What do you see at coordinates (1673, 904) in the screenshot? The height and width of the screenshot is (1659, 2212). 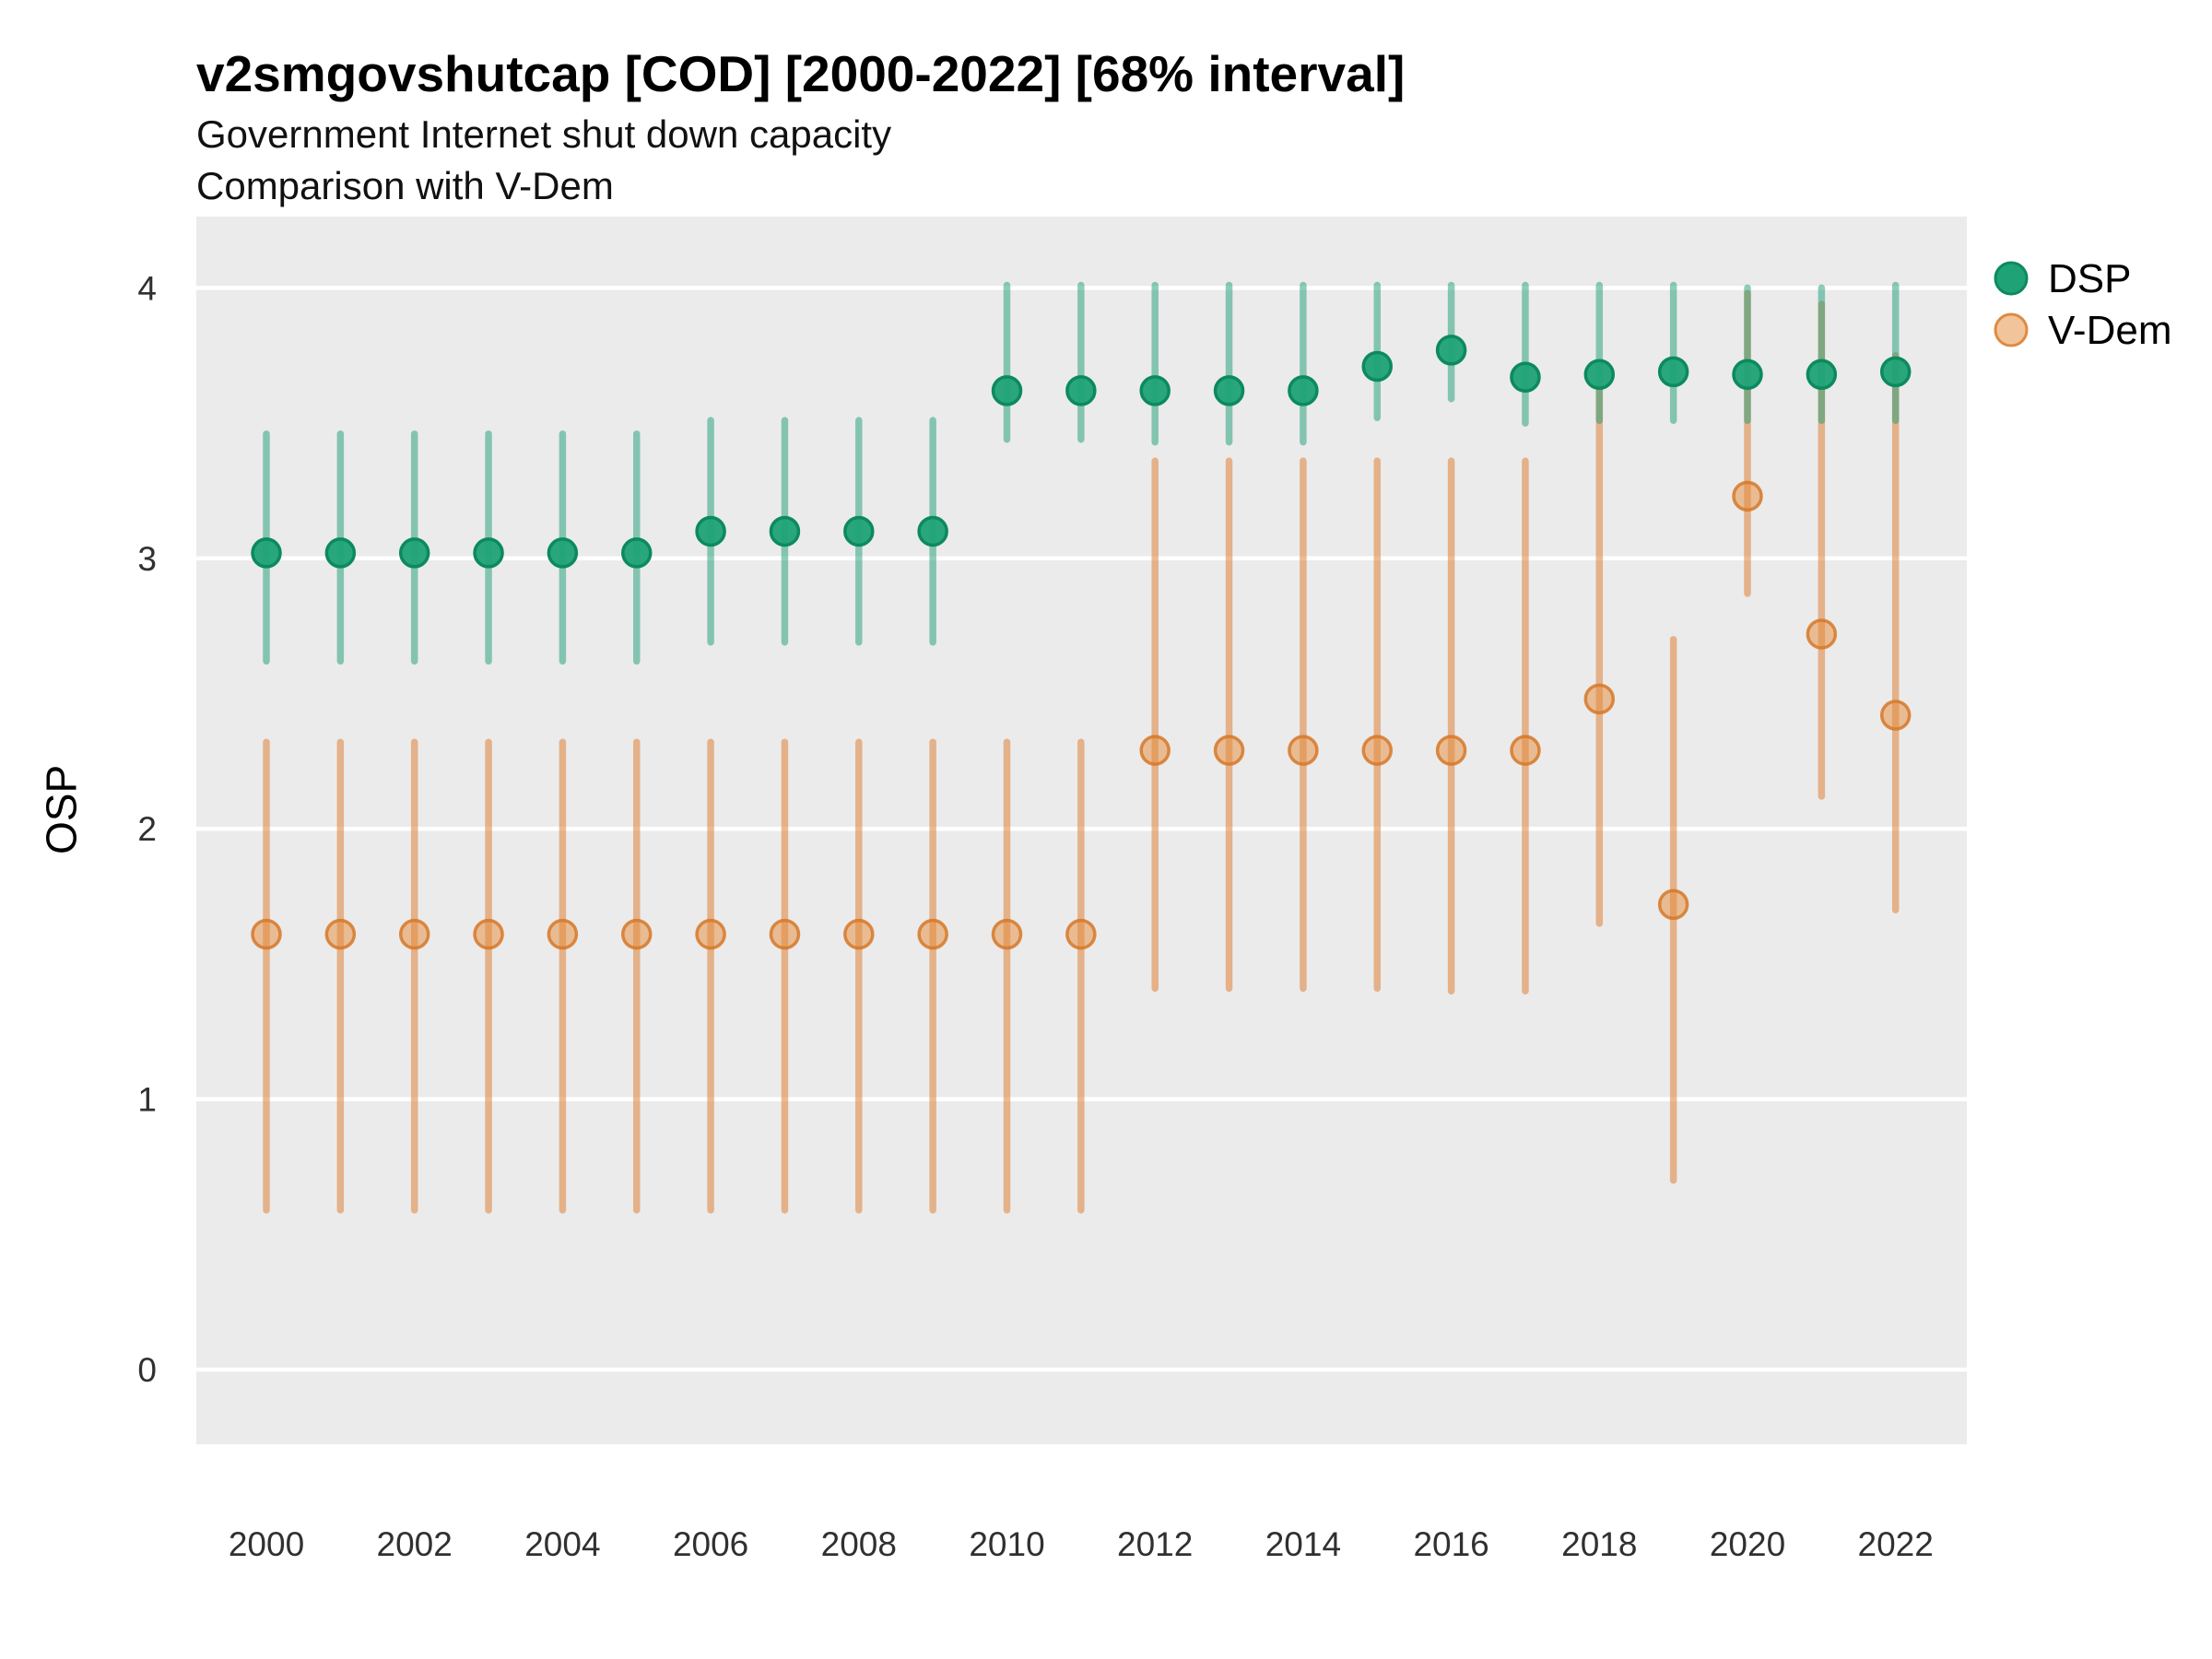 I see `v-dem-point-2019` at bounding box center [1673, 904].